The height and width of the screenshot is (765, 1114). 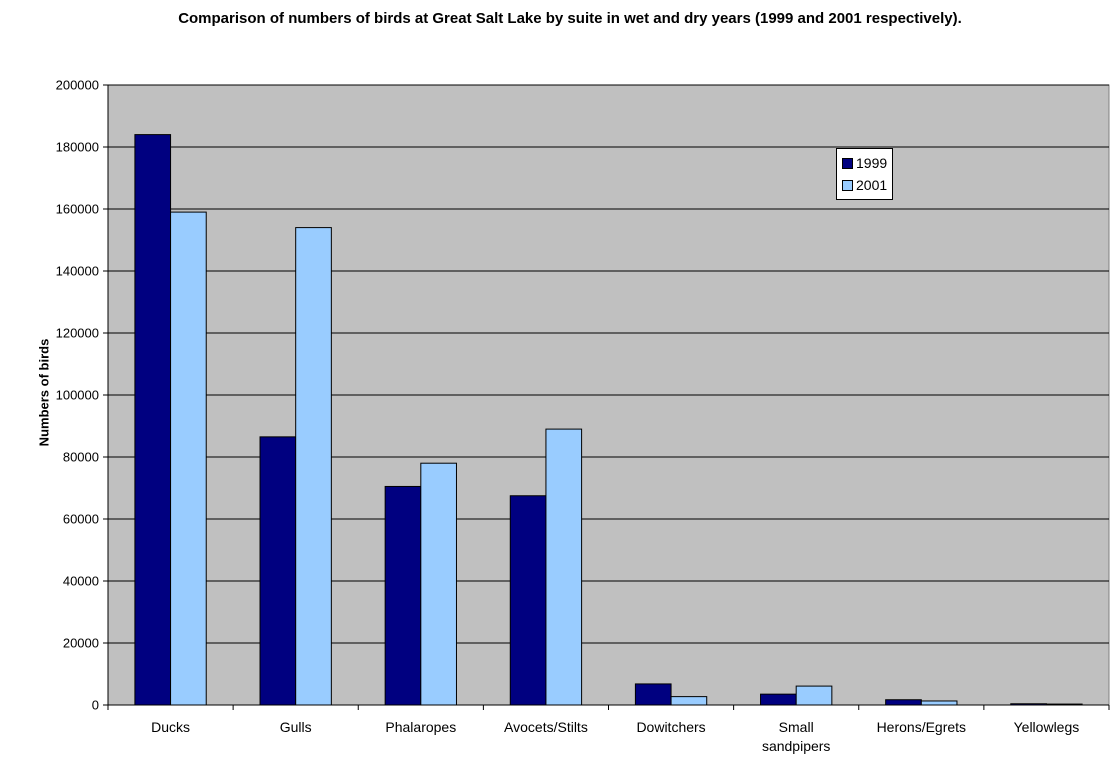 What do you see at coordinates (921, 727) in the screenshot?
I see `x-tick-label: Herons/Egrets` at bounding box center [921, 727].